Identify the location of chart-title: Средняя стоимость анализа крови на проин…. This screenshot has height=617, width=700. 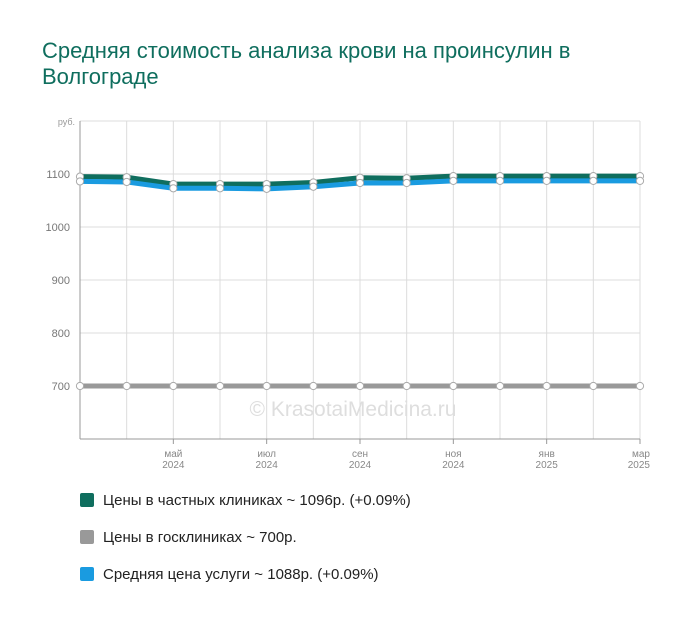
(306, 63).